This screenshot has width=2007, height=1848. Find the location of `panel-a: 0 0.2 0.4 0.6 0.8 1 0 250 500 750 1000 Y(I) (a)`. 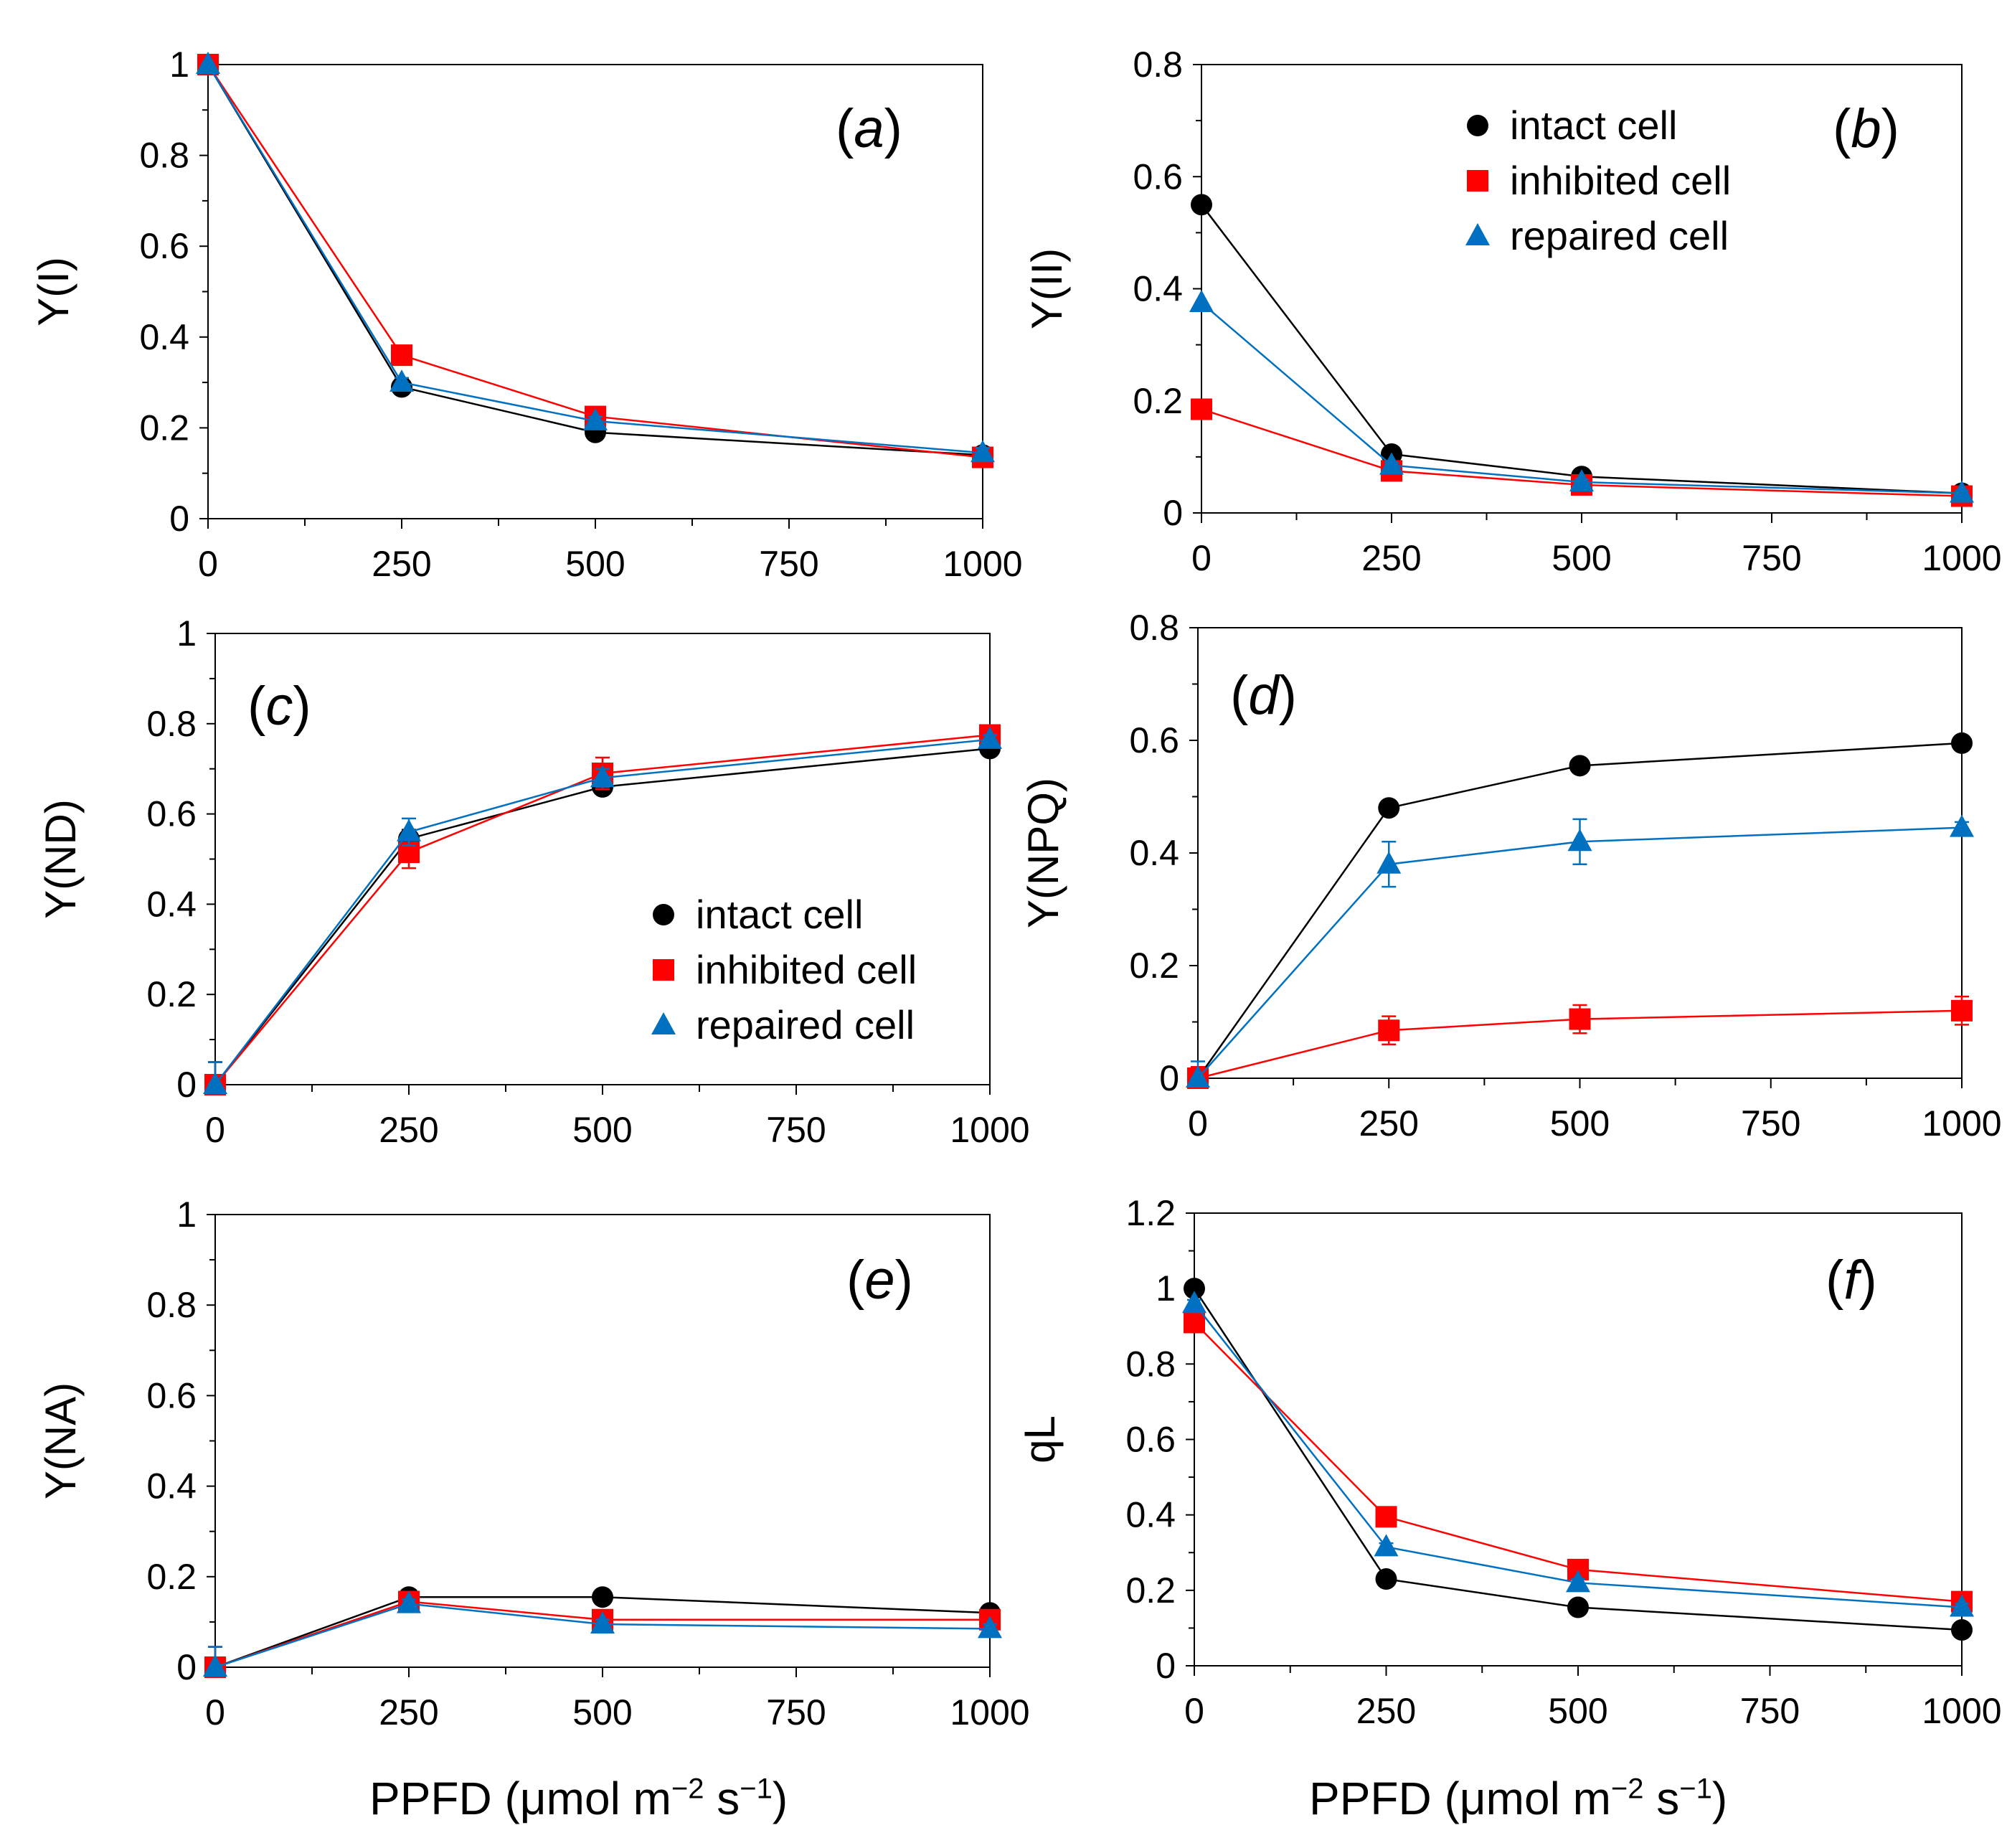

panel-a: 0 0.2 0.4 0.6 0.8 1 0 250 500 750 1000 Y(I) (a) is located at coordinates (526, 314).